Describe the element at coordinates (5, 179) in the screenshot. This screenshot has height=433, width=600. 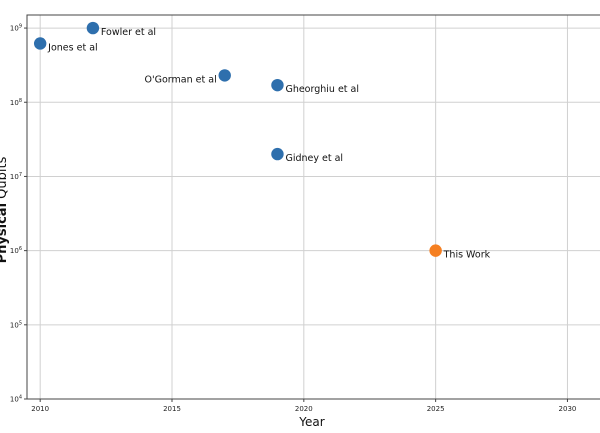
I see `y-axis-title-rest: Qubits` at that location.